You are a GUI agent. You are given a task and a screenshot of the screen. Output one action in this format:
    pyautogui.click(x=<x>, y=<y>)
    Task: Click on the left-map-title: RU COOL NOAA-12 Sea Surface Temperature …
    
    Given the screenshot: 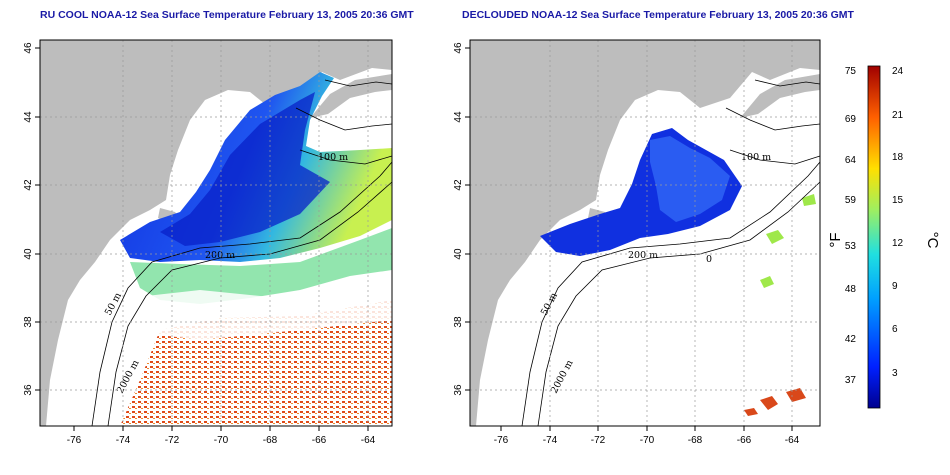 What is the action you would take?
    pyautogui.click(x=227, y=15)
    